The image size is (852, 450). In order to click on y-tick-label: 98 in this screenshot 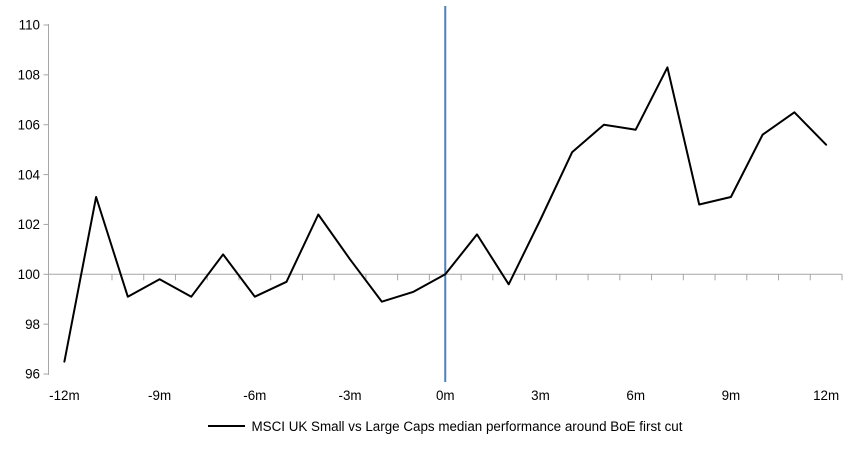, I will do `click(32, 324)`.